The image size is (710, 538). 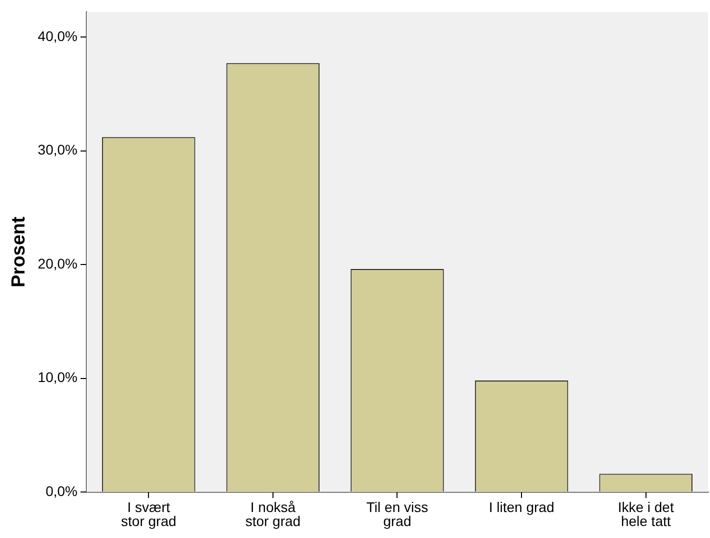 What do you see at coordinates (58, 36) in the screenshot?
I see `y-tick-label: 40,0%` at bounding box center [58, 36].